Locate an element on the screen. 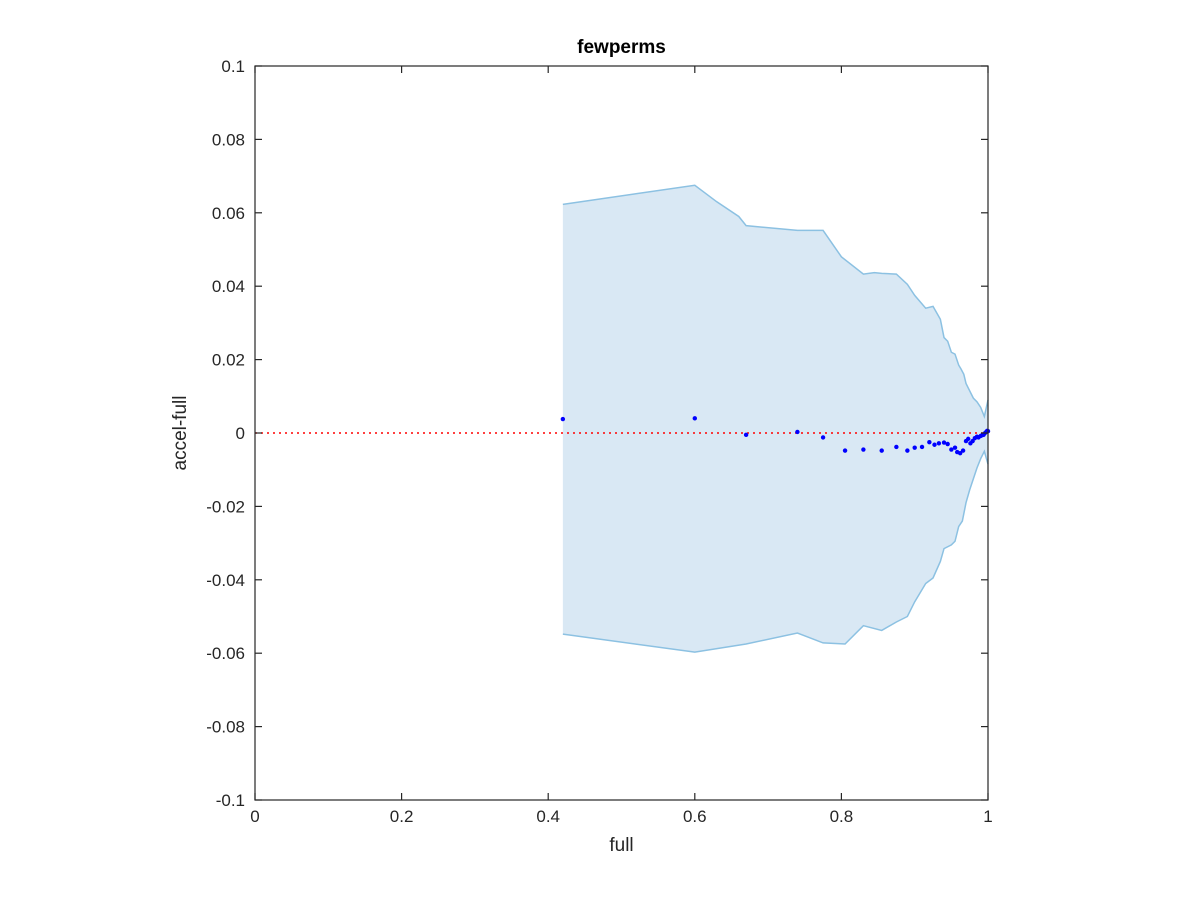  x-axis-label: full is located at coordinates (621, 845).